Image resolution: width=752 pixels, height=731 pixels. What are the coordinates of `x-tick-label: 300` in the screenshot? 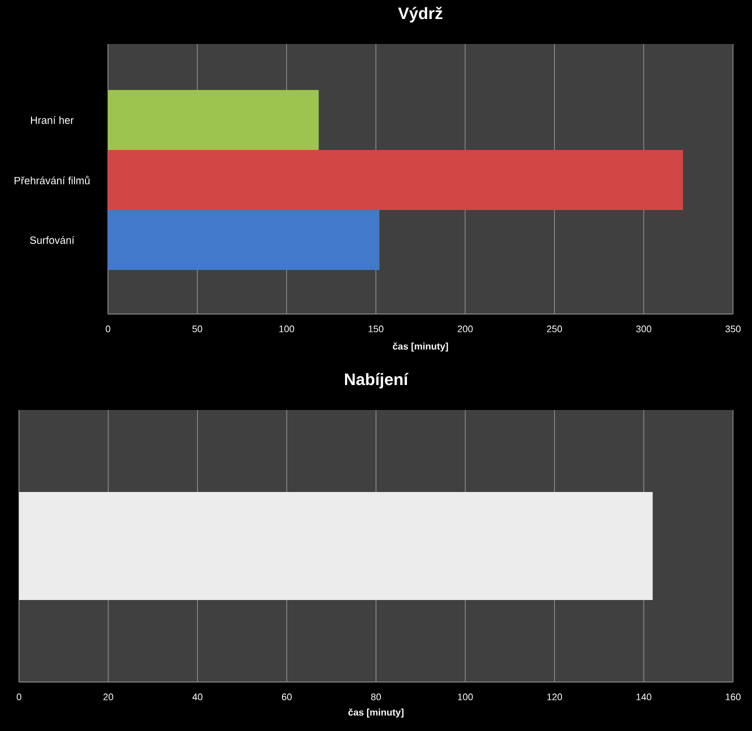 It's located at (644, 329).